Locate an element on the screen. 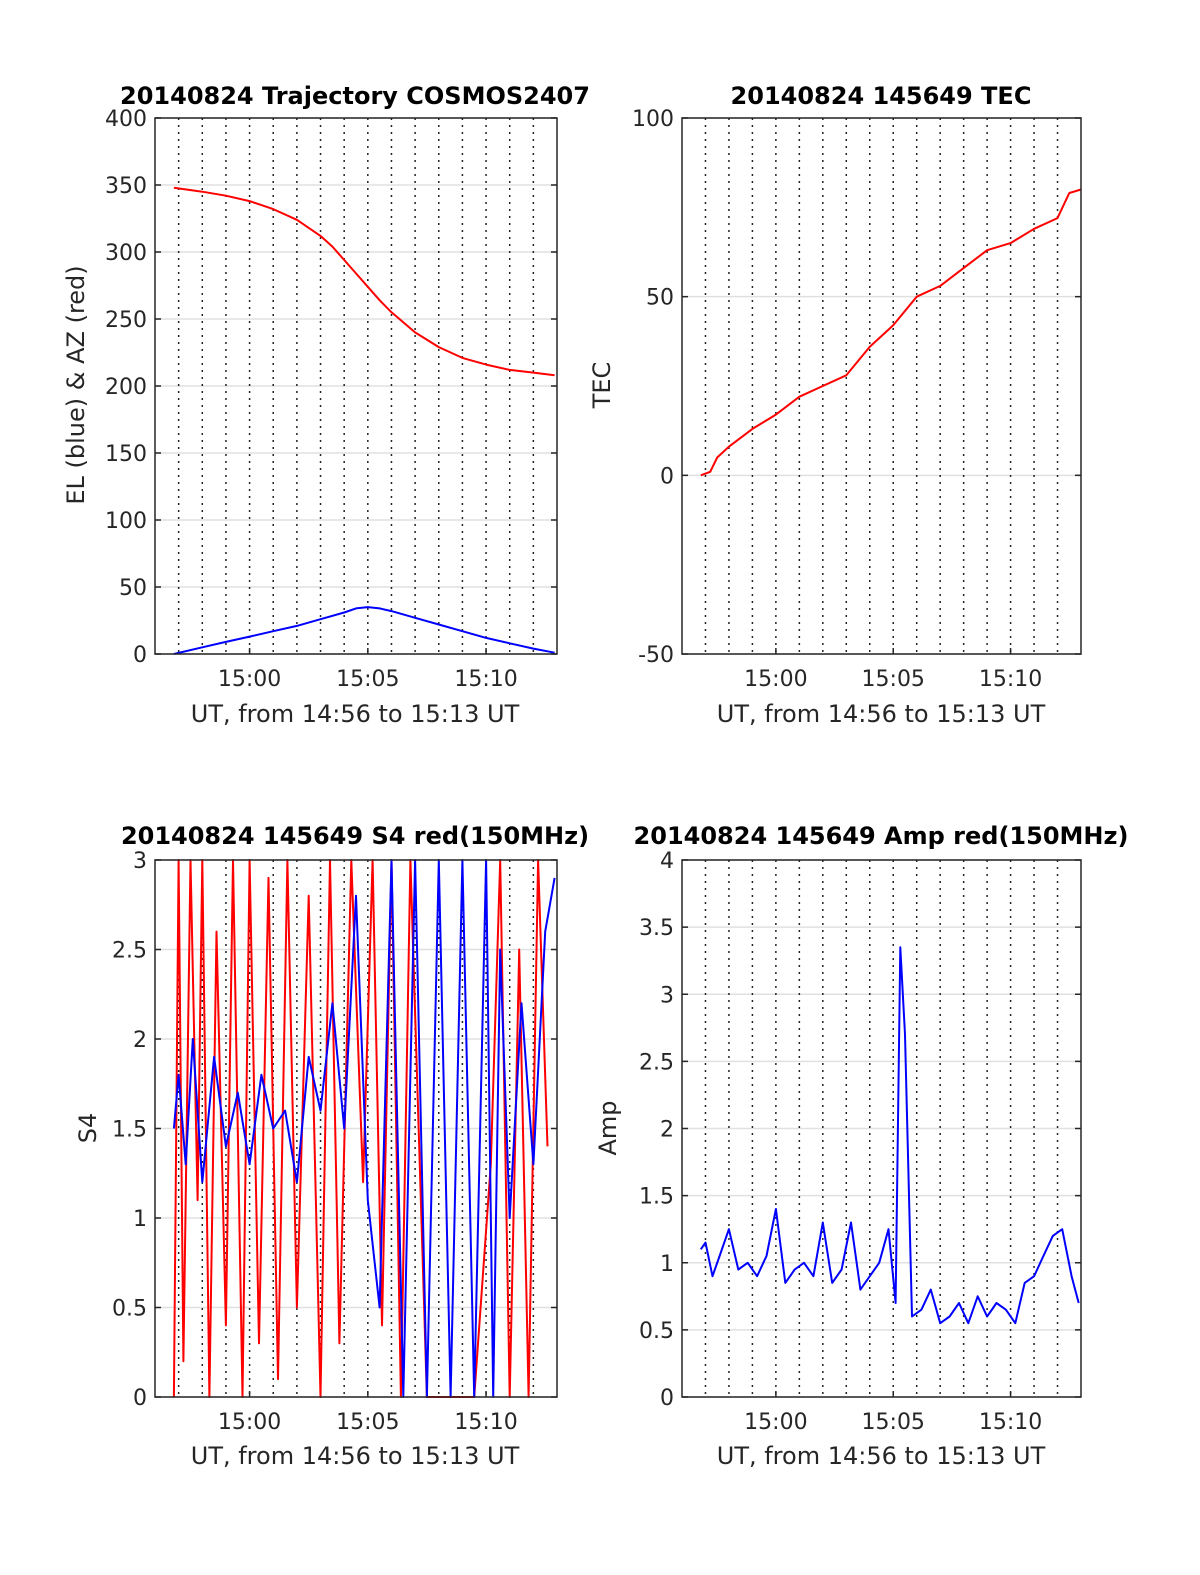 Image resolution: width=1200 pixels, height=1575 pixels. trajectory-x-tick-label: 15:00 is located at coordinates (249, 679).